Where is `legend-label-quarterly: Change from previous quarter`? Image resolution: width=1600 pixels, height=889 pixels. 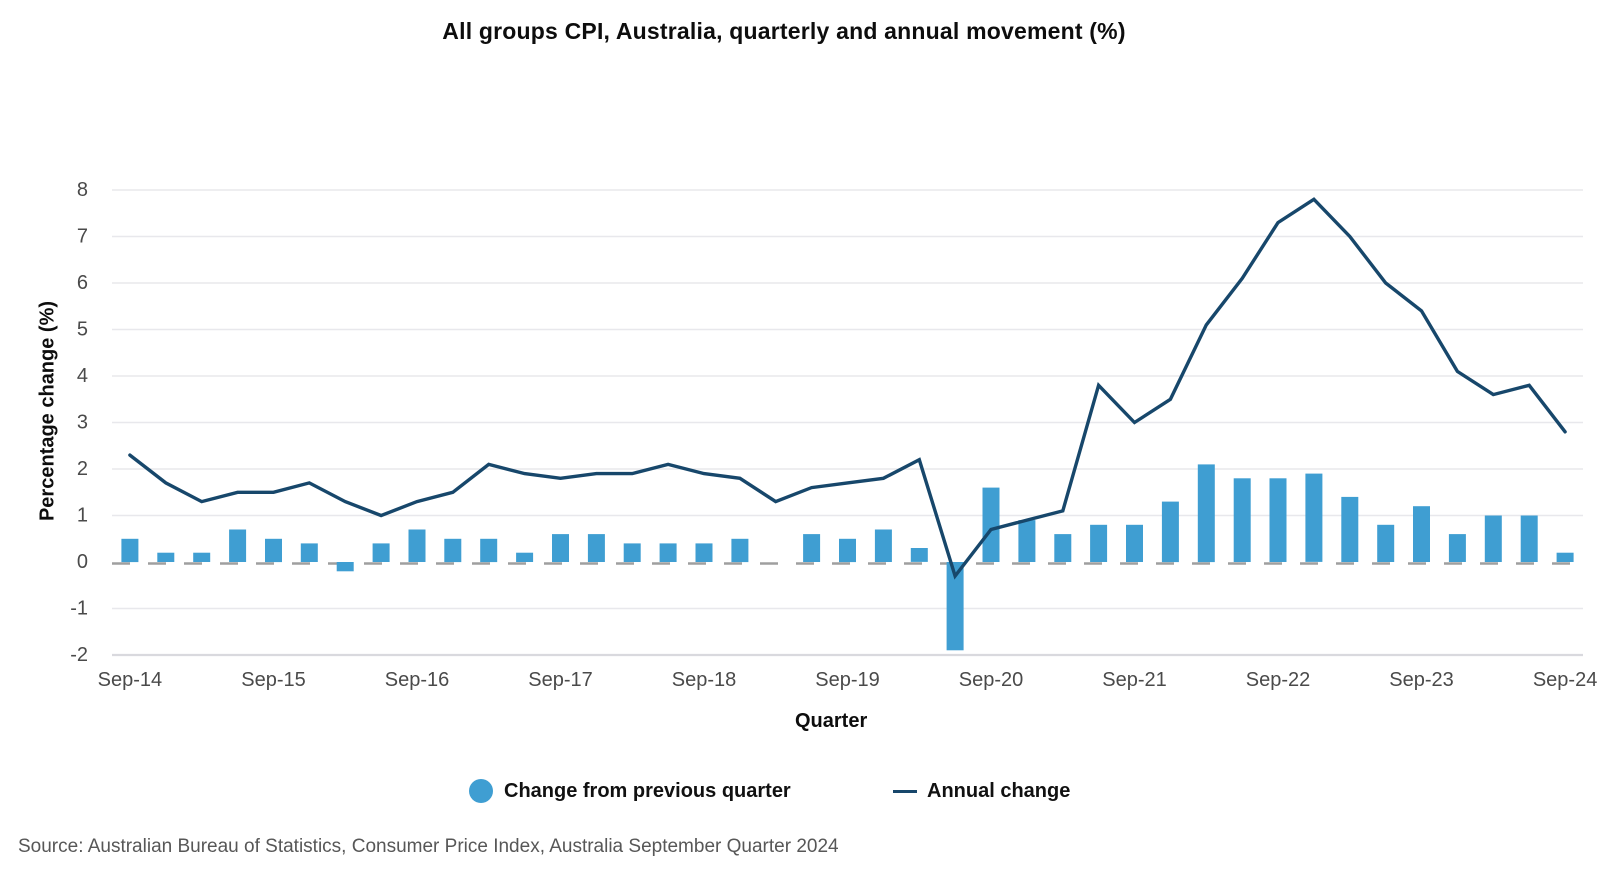
legend-label-quarterly: Change from previous quarter is located at coordinates (647, 790).